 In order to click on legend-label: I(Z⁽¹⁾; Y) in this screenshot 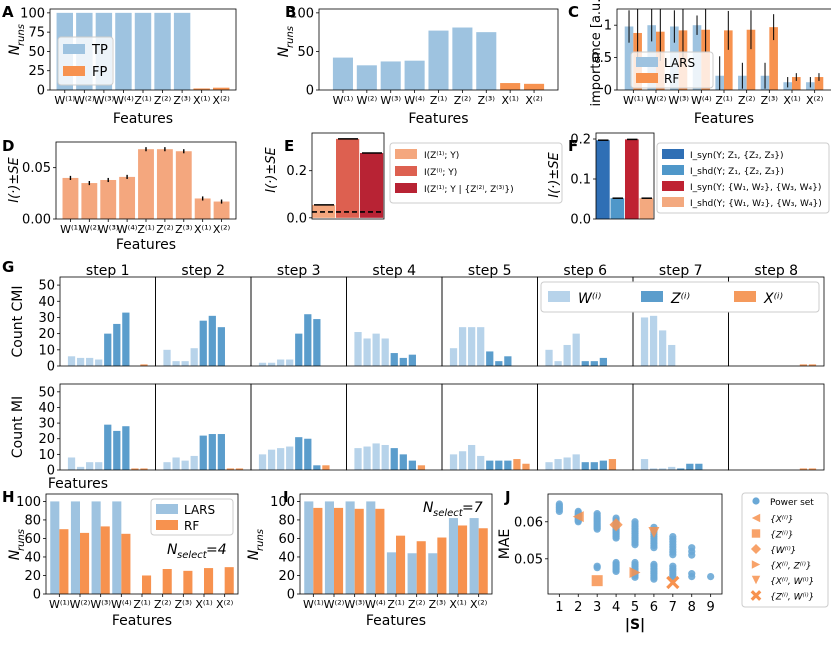, I will do `click(441, 156)`.